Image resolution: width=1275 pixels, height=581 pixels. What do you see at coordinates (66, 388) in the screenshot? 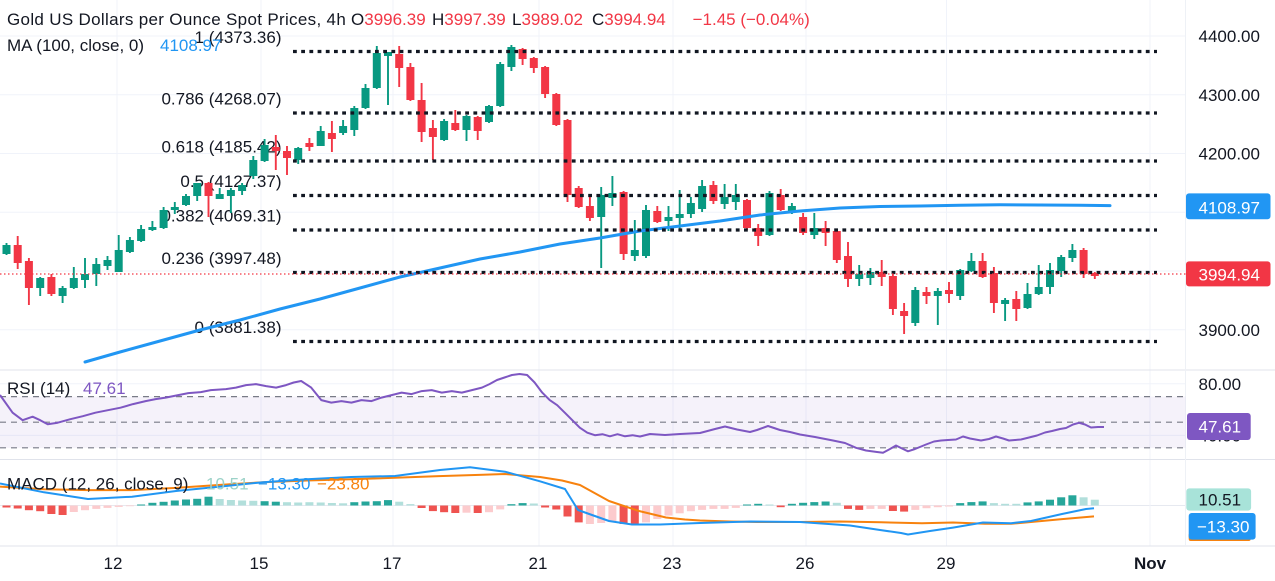
I see `svg-text: RSI (14) 47.61` at bounding box center [66, 388].